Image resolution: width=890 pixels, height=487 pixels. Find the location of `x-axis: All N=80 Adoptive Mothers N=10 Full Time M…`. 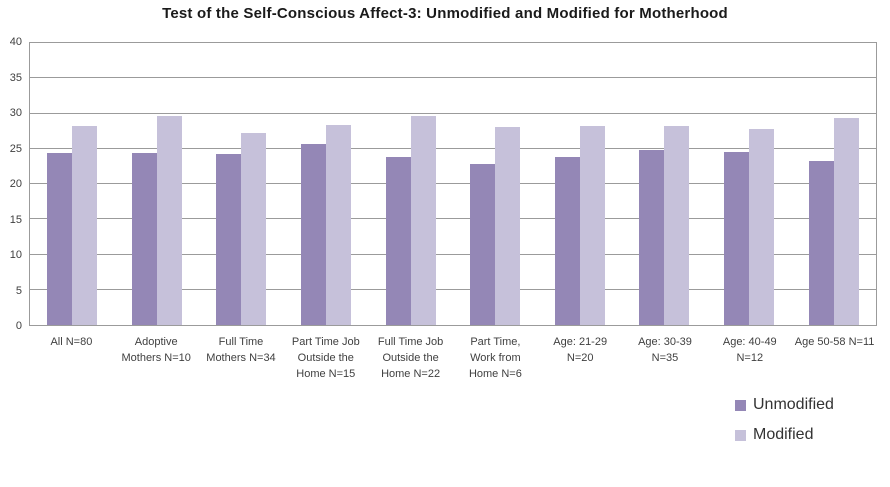

x-axis: All N=80 Adoptive Mothers N=10 Full Time M… is located at coordinates (453, 358).